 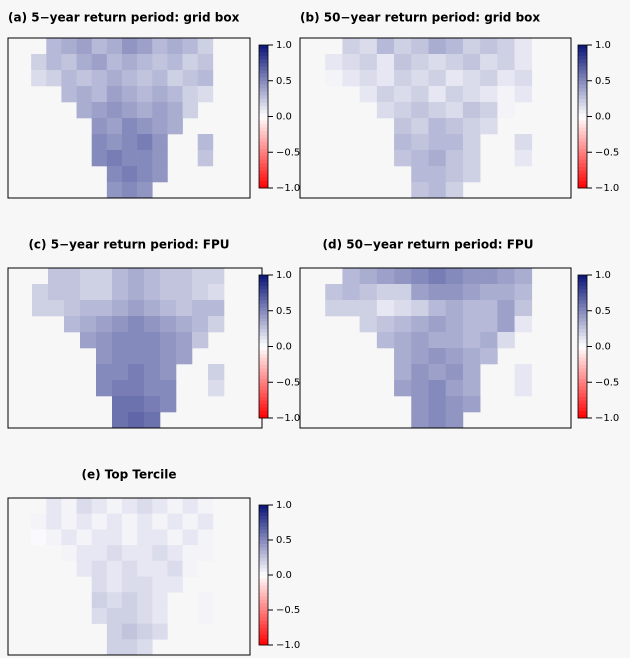 I want to click on colorbar-label: 0.5, so click(x=284, y=540).